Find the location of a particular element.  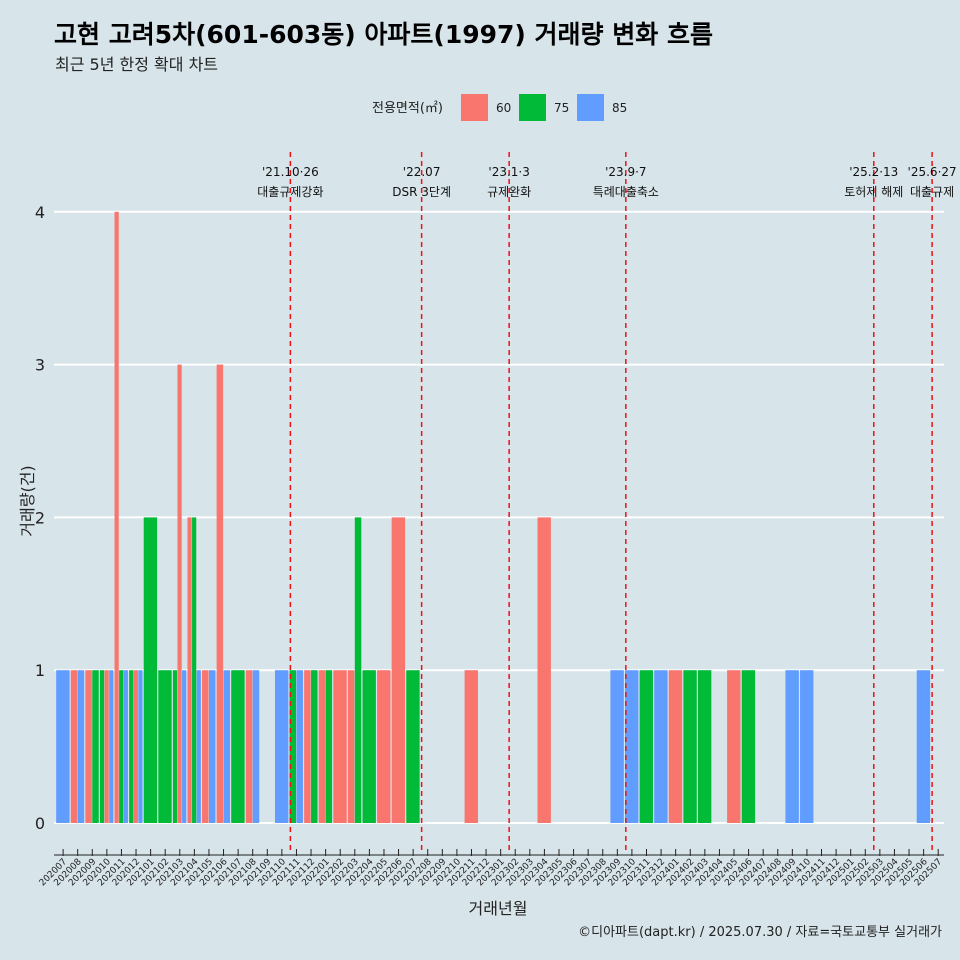

y-tick-label: 2 is located at coordinates (40, 517).